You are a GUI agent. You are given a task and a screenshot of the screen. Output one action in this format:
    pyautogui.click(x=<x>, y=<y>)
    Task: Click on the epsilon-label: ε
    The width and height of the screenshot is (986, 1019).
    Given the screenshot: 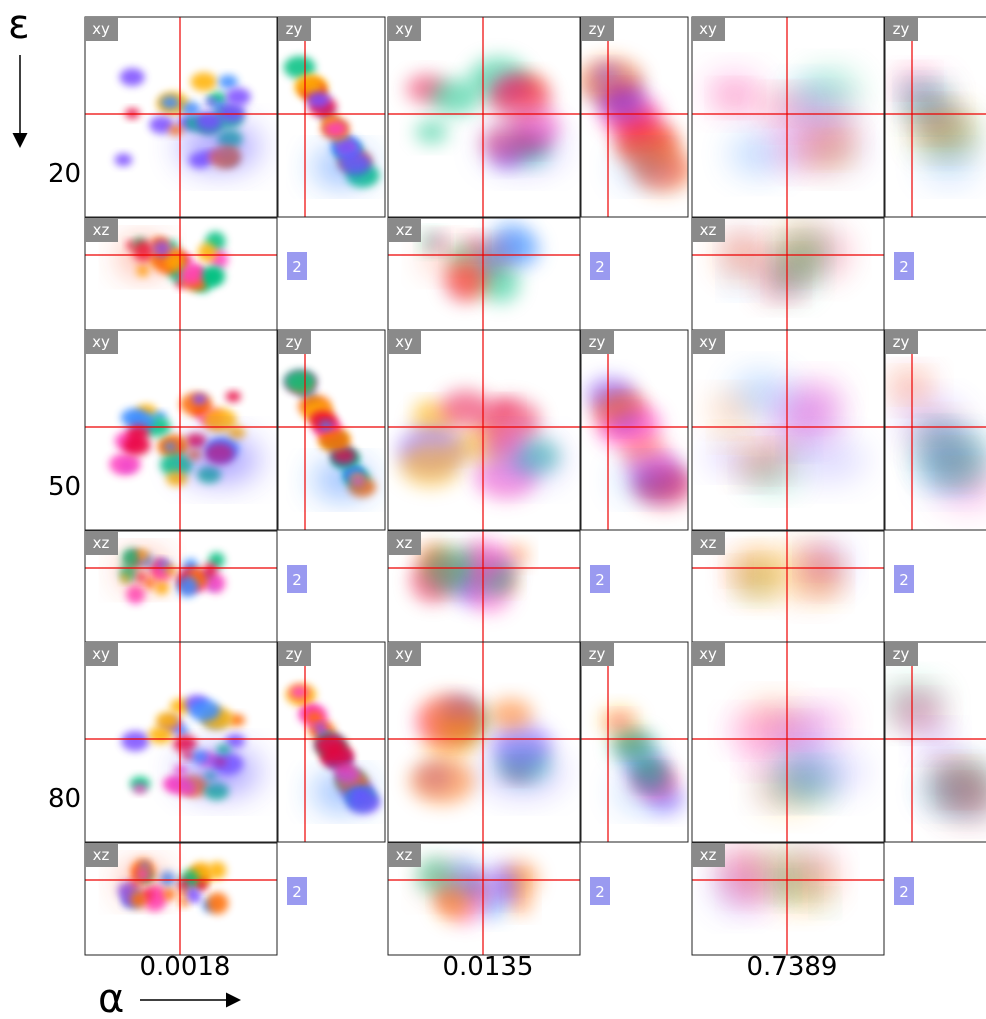 What is the action you would take?
    pyautogui.click(x=19, y=25)
    